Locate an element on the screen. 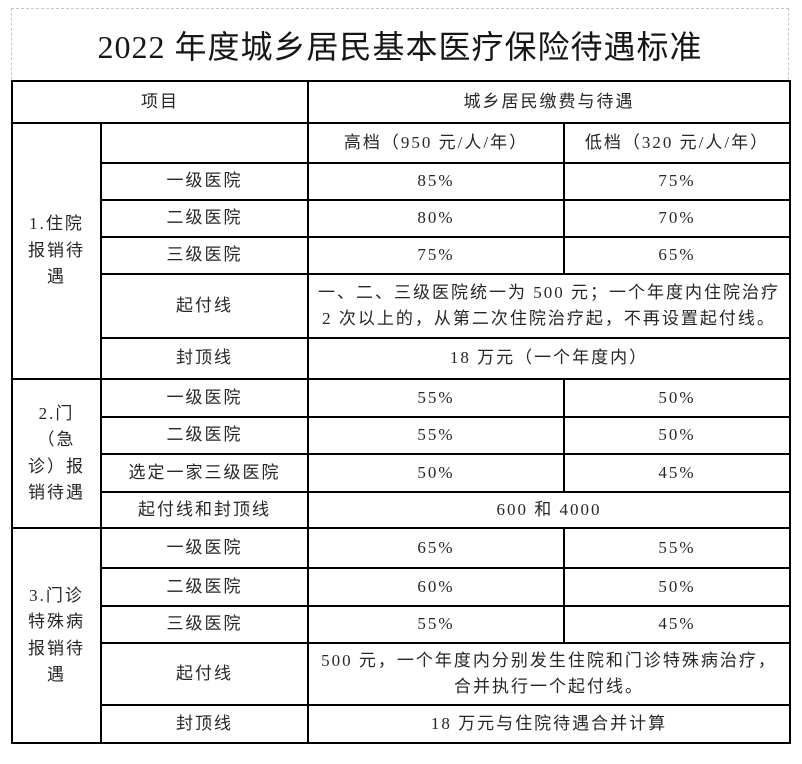  table-row: 二级医院 80% 70% is located at coordinates (401, 218).